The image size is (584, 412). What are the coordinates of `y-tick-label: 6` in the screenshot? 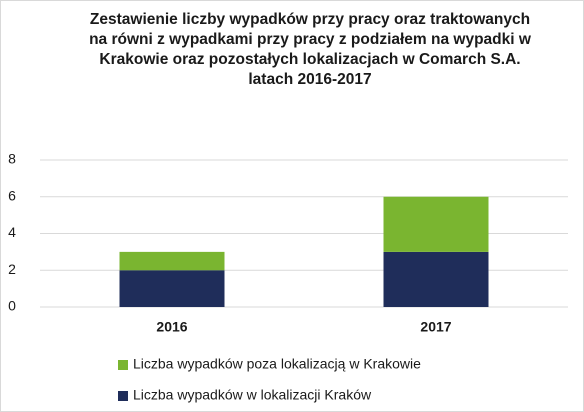 It's located at (12, 195).